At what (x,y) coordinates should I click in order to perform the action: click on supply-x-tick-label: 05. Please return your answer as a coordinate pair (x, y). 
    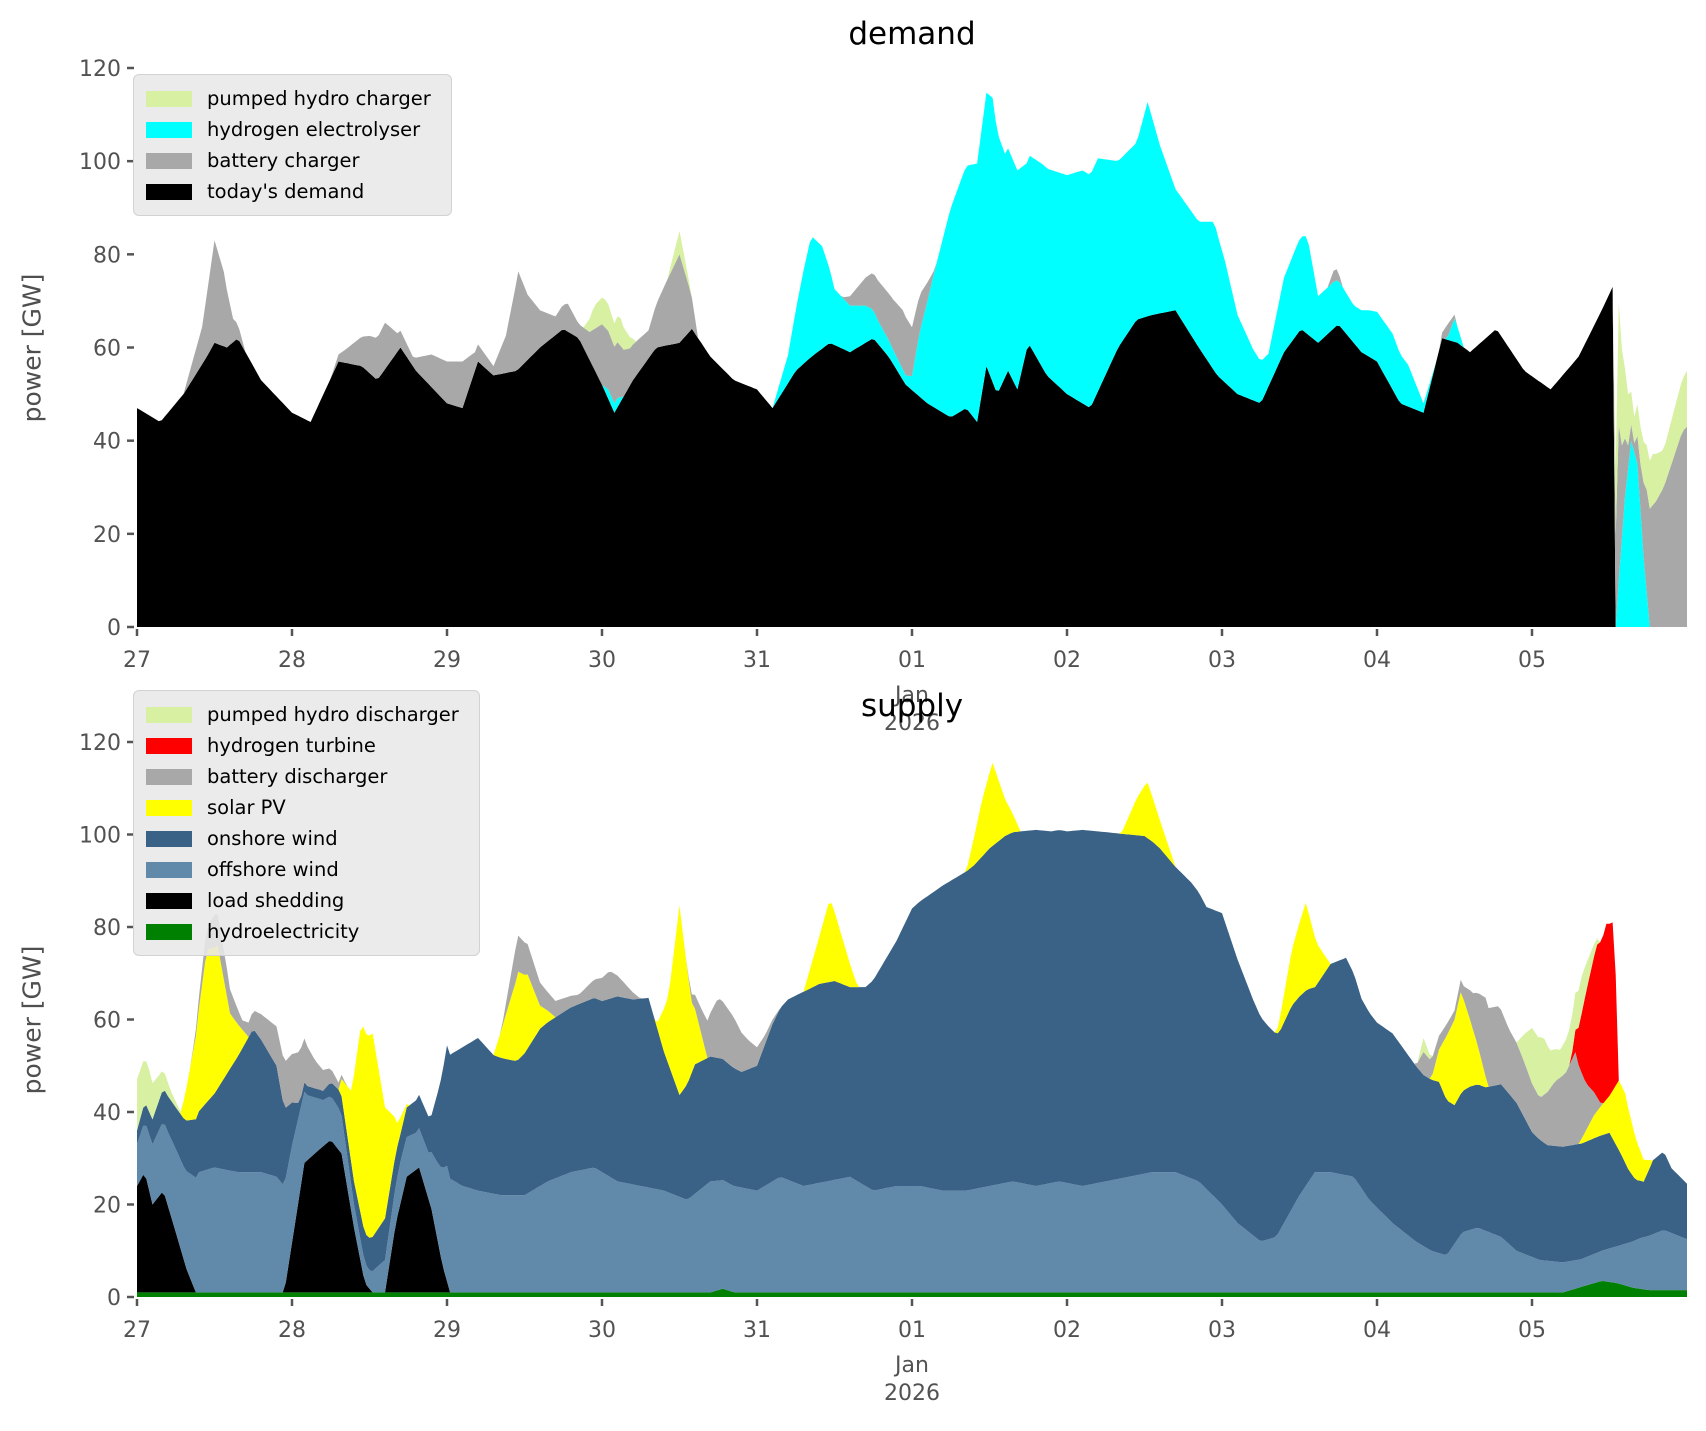
    Looking at the image, I should click on (1532, 1330).